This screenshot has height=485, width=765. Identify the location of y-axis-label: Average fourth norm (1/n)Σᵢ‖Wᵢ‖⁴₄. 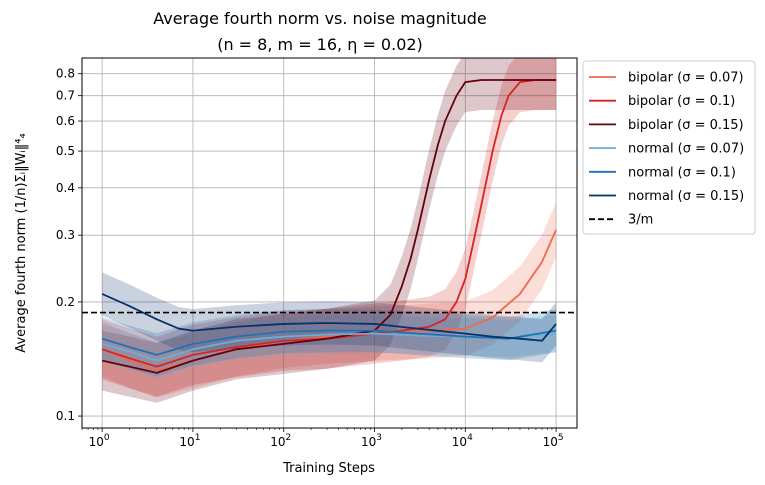
(21, 242).